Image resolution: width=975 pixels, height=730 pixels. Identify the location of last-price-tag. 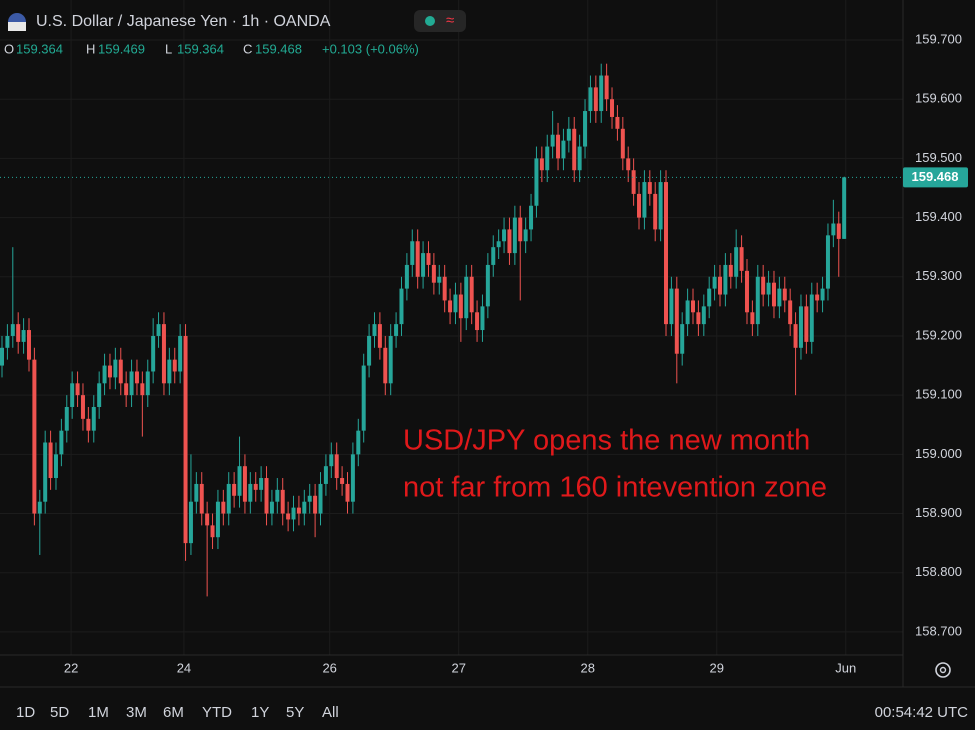
(935, 177).